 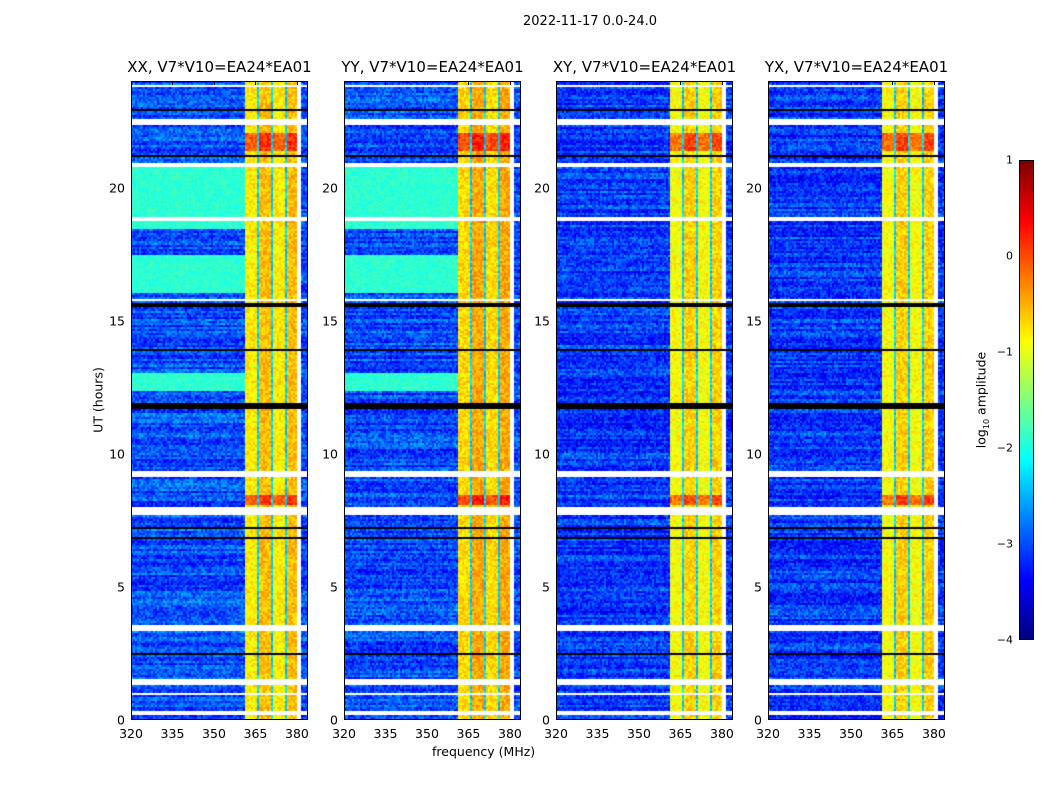 I want to click on colorbar, so click(x=1026, y=400).